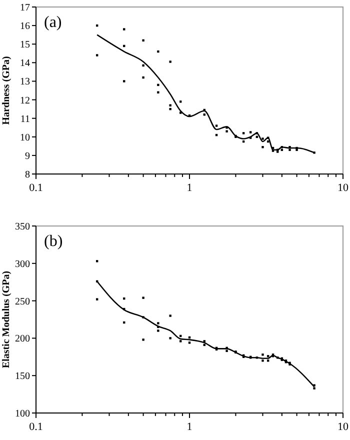 This screenshot has width=350, height=440. Describe the element at coordinates (22, 264) in the screenshot. I see `y-tick-label: 300` at that location.